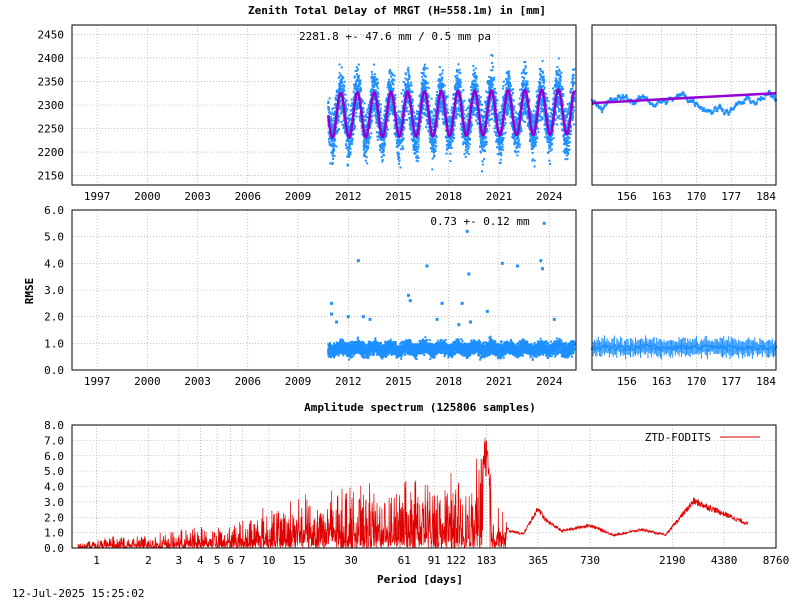 This screenshot has width=800, height=600. What do you see at coordinates (248, 196) in the screenshot?
I see `ztd-x-tick-label: 2006` at bounding box center [248, 196].